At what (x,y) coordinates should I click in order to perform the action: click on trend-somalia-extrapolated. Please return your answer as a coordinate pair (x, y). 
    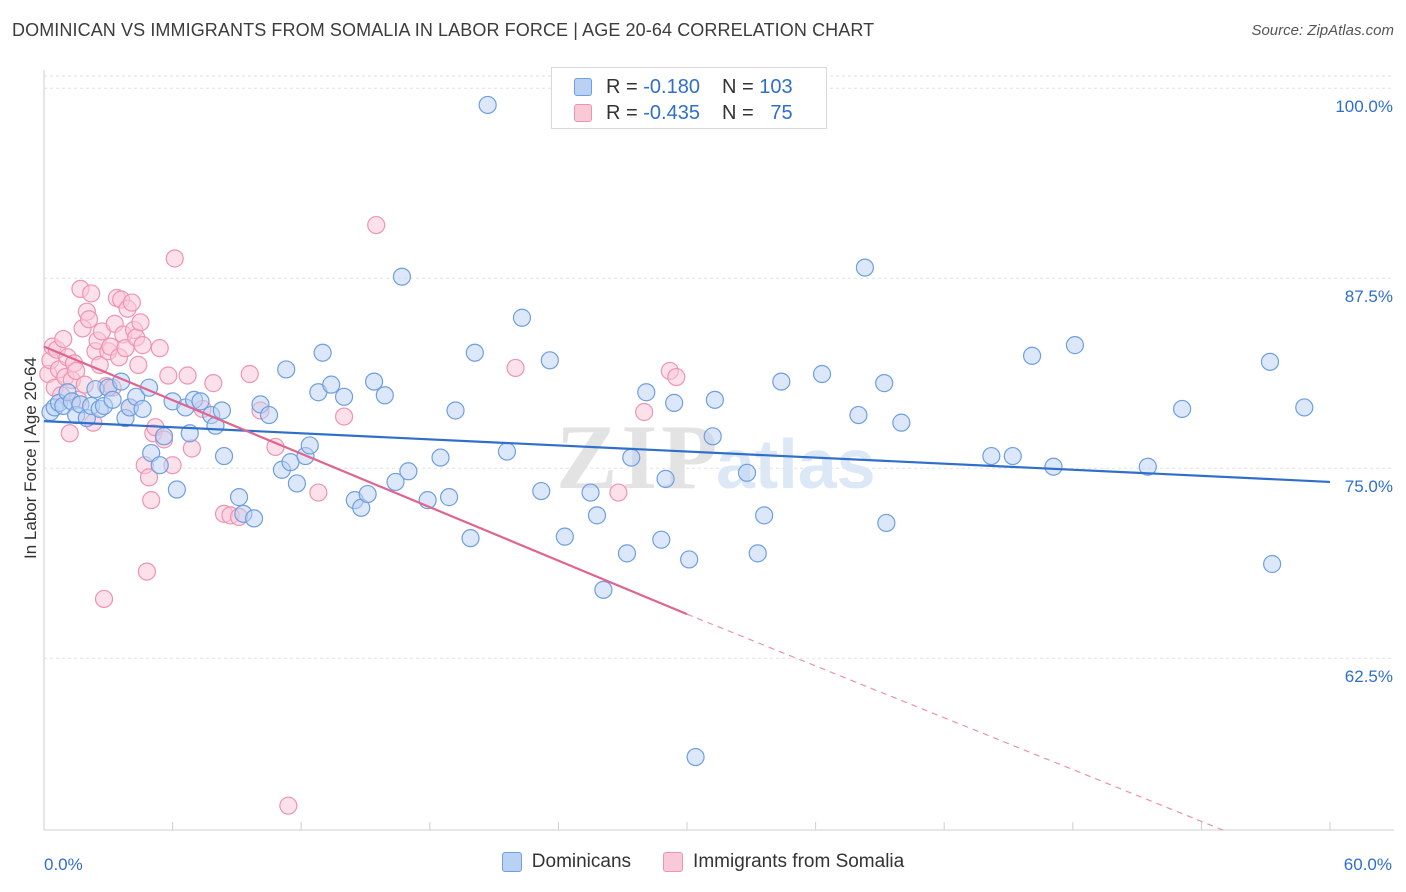
    Looking at the image, I should click on (955, 722).